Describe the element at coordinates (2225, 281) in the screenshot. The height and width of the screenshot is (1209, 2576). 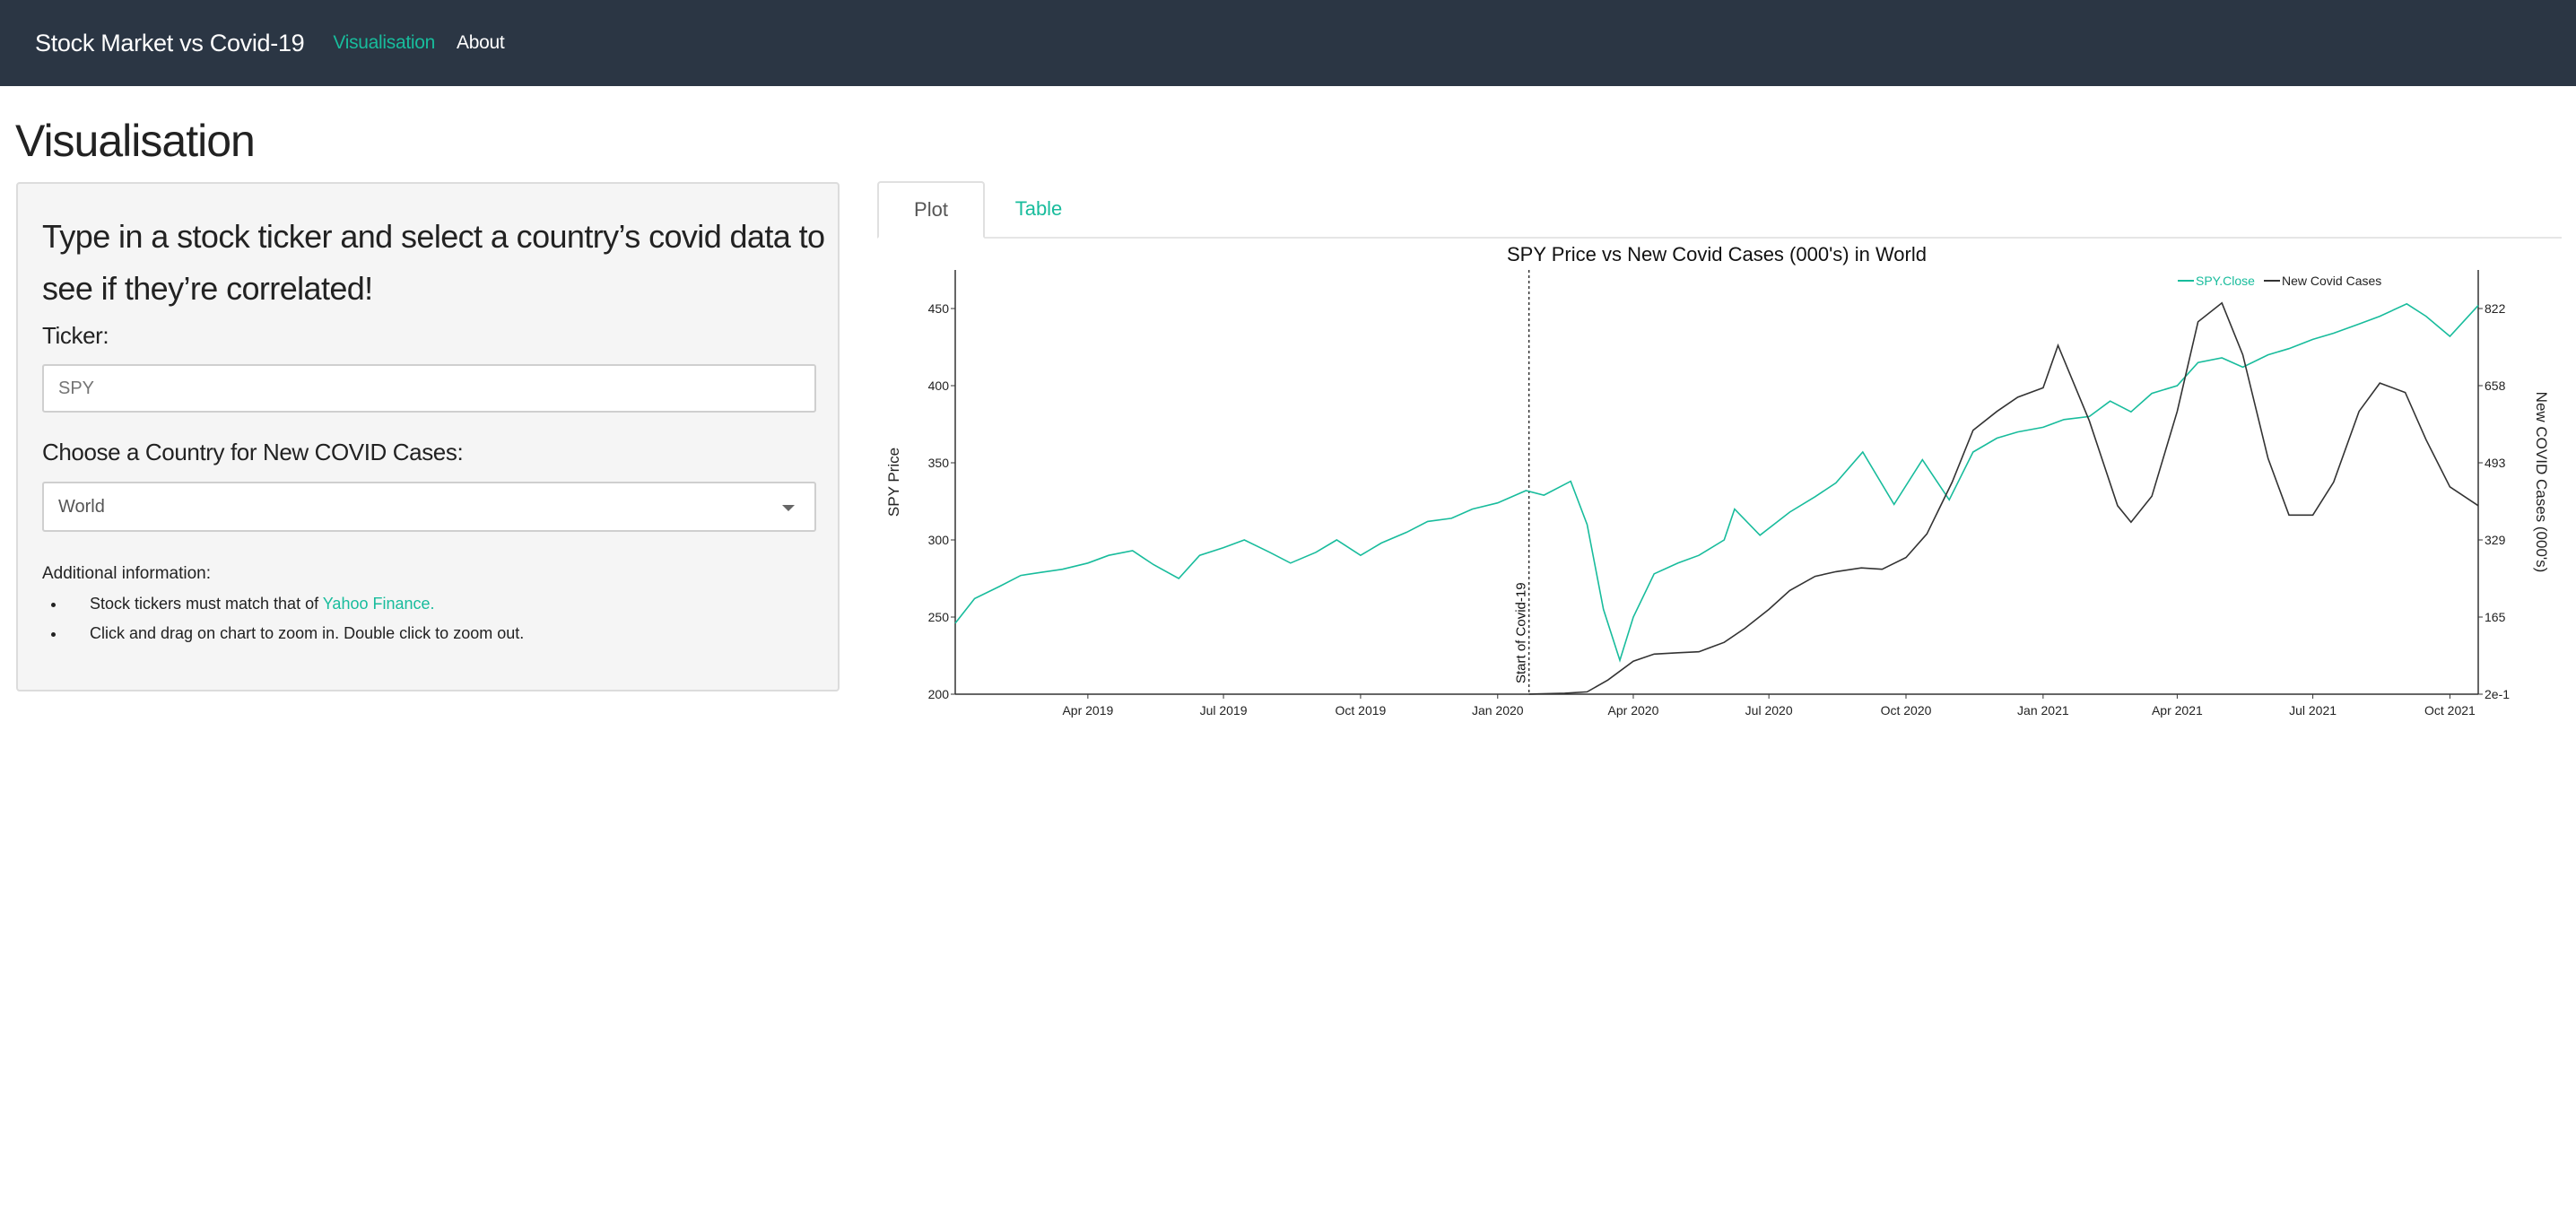
I see `legend-label: SPY.Close` at that location.